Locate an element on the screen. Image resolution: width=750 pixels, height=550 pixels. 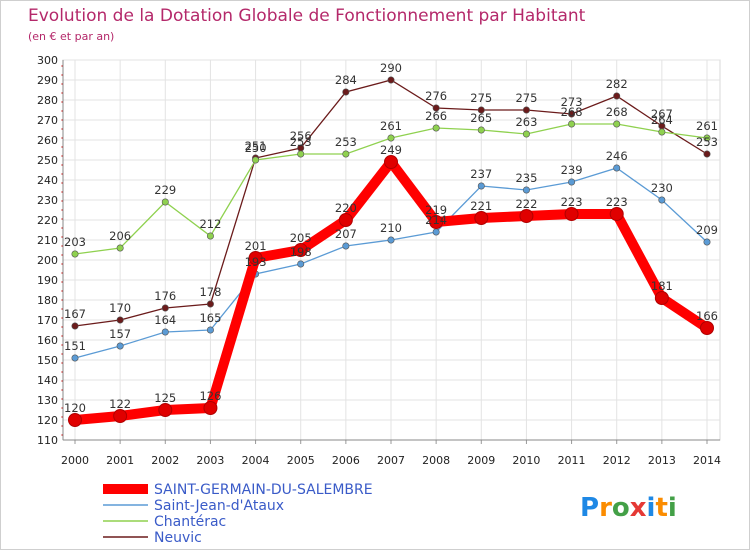
data-label: 239 is located at coordinates (572, 170).